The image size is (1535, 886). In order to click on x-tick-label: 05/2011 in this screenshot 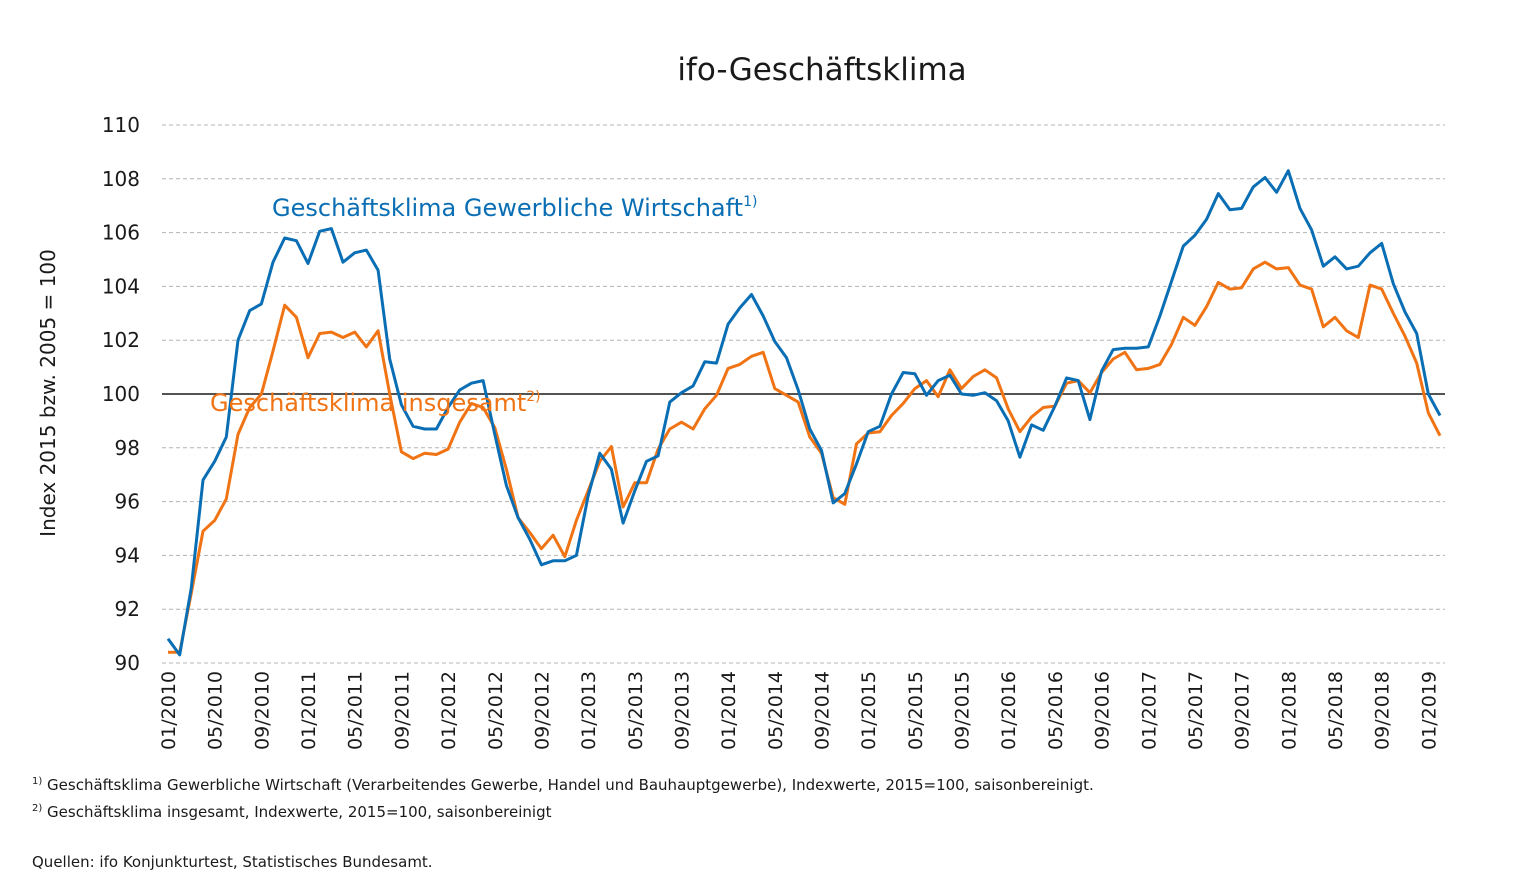, I will do `click(356, 710)`.